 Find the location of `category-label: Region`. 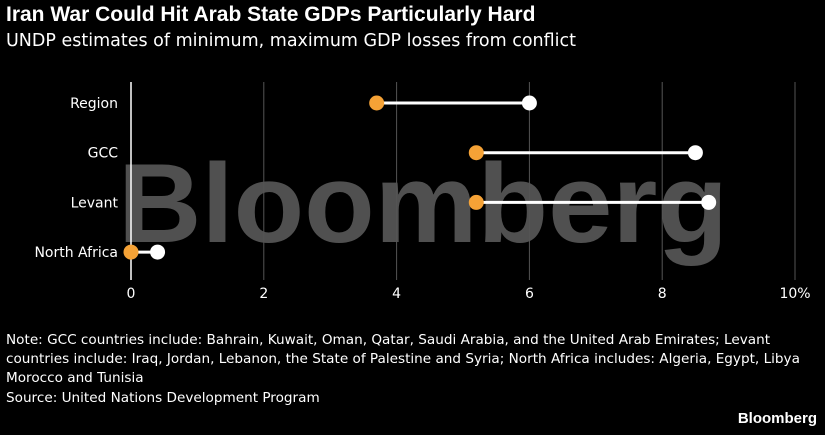

category-label: Region is located at coordinates (94, 104).